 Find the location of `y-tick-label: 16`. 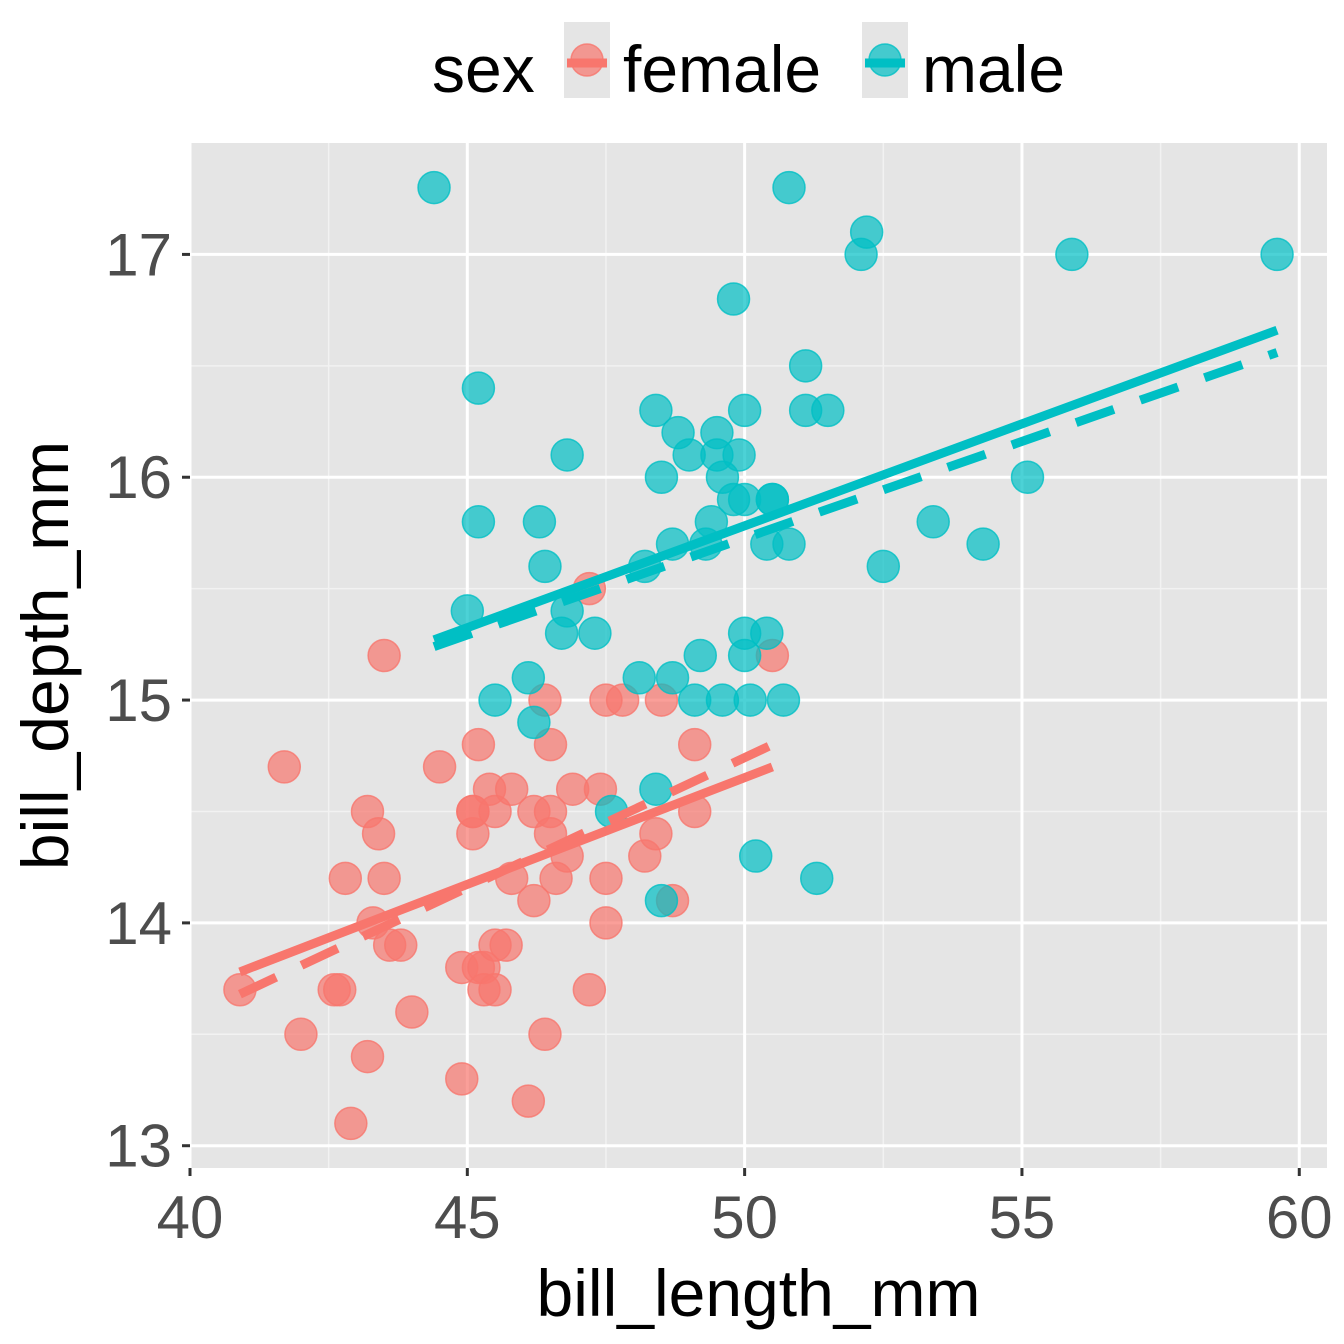

y-tick-label: 16 is located at coordinates (138, 477).